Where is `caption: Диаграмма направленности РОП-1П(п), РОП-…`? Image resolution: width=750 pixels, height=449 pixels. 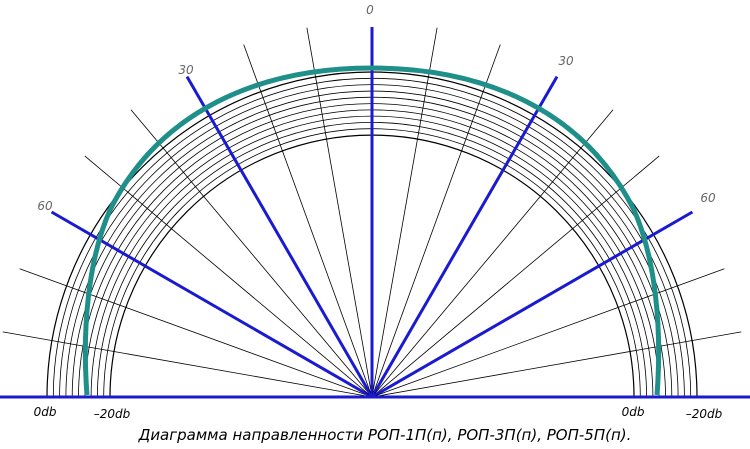
caption: Диаграмма направленности РОП-1П(п), РОП-… is located at coordinates (385, 435).